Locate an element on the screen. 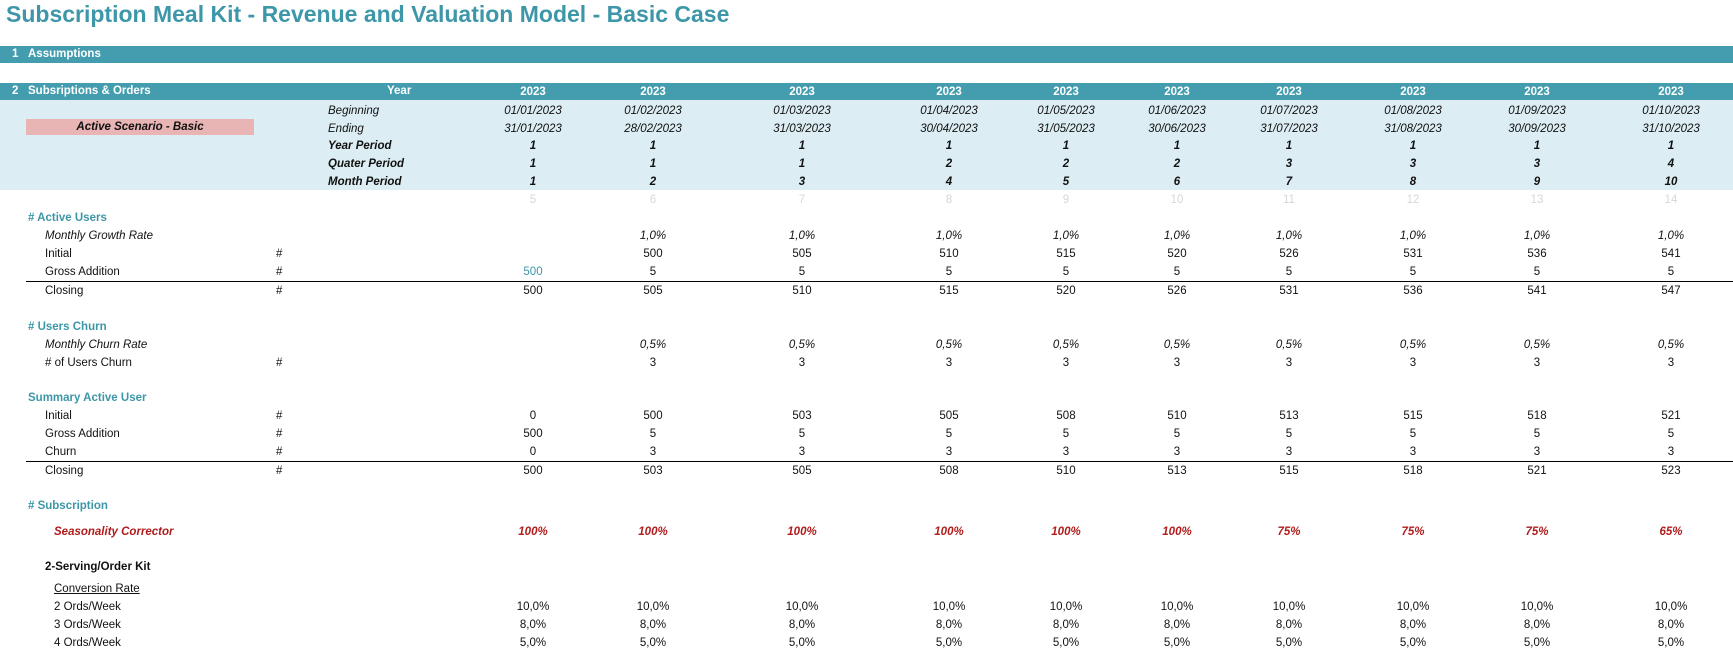 The image size is (1733, 671). section-bar-assumptions: 1 Assumptions is located at coordinates (866, 54).